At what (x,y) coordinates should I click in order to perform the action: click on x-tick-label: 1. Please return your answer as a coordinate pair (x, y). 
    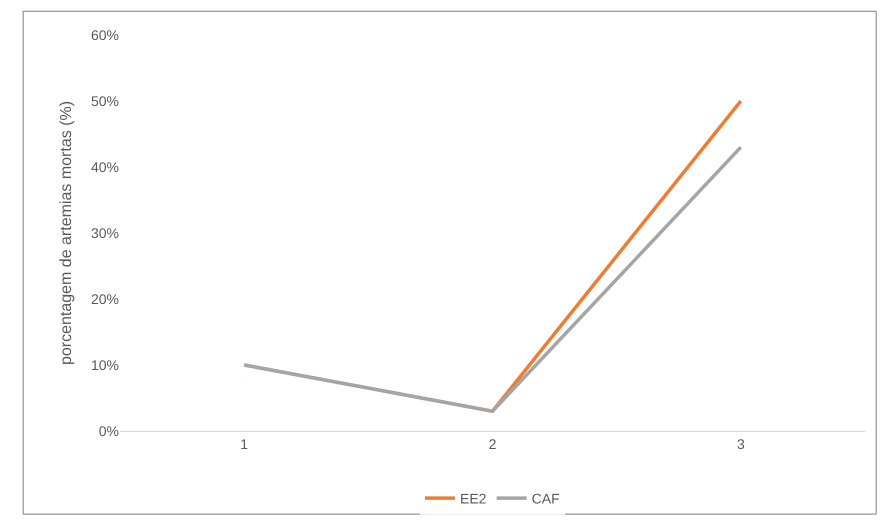
    Looking at the image, I should click on (244, 444).